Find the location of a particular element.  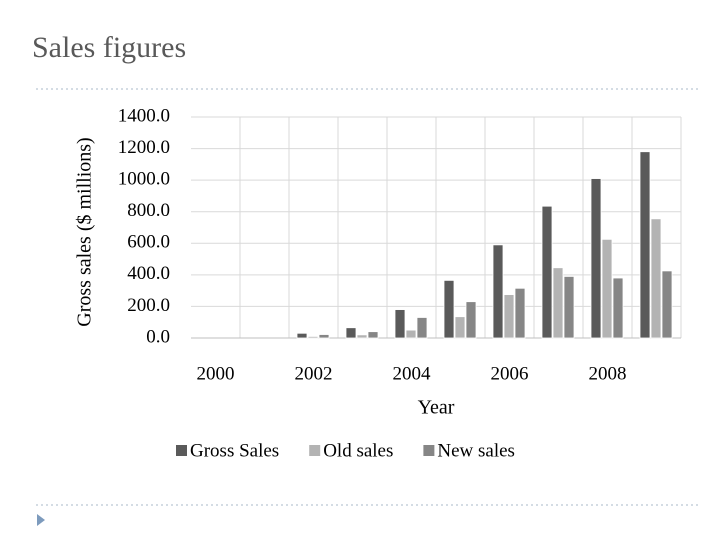

legend-label: Old sales is located at coordinates (358, 450).